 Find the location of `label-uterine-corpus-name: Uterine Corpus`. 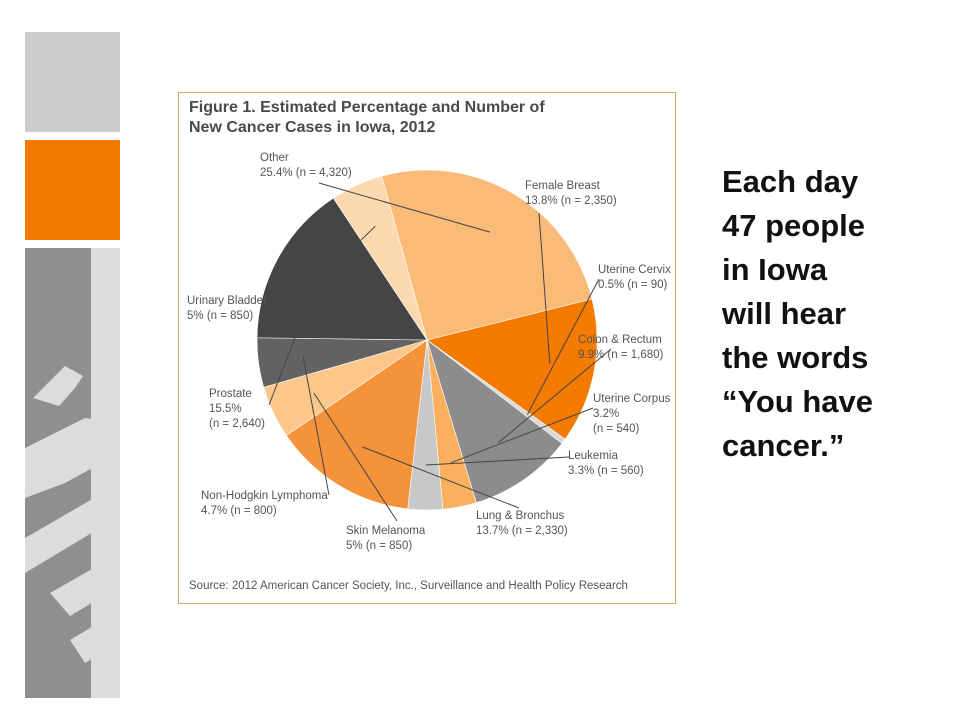

label-uterine-corpus-name: Uterine Corpus is located at coordinates (632, 399).